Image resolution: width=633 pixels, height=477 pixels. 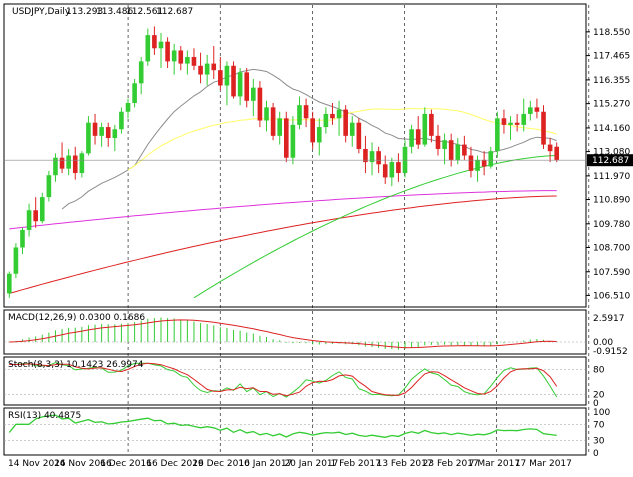 I want to click on price-tick-label: 118.550, so click(x=611, y=33).